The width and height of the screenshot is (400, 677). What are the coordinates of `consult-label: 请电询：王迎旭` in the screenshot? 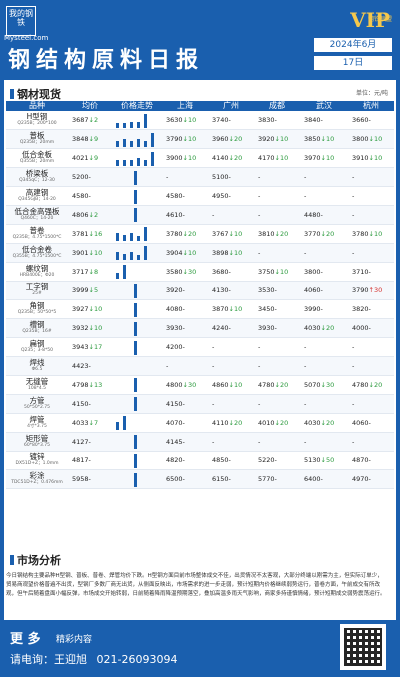 It's located at (48, 659).